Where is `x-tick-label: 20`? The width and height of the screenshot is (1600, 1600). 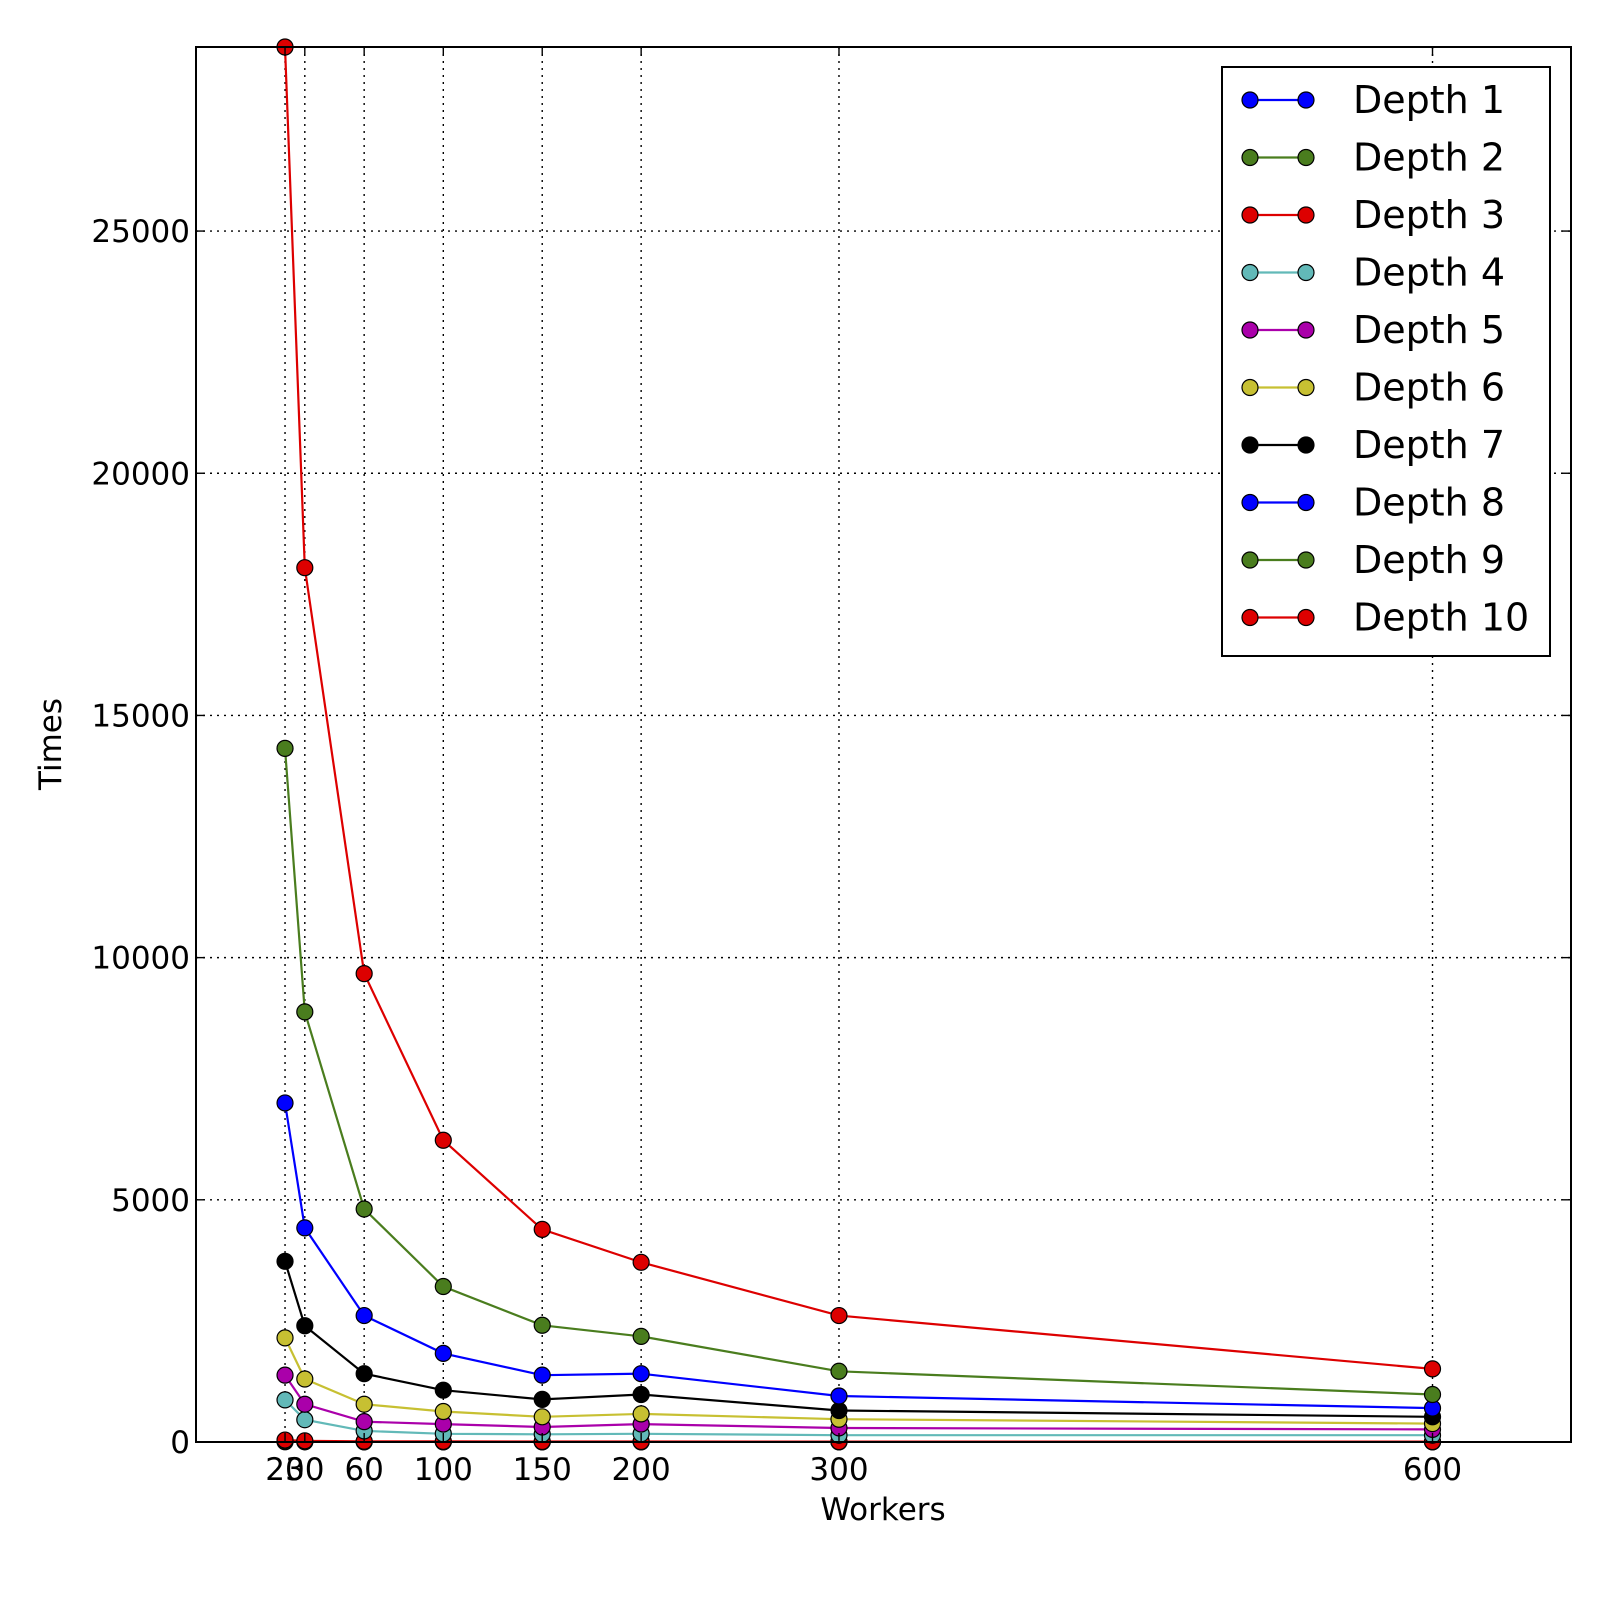
x-tick-label: 20 is located at coordinates (284, 1470).